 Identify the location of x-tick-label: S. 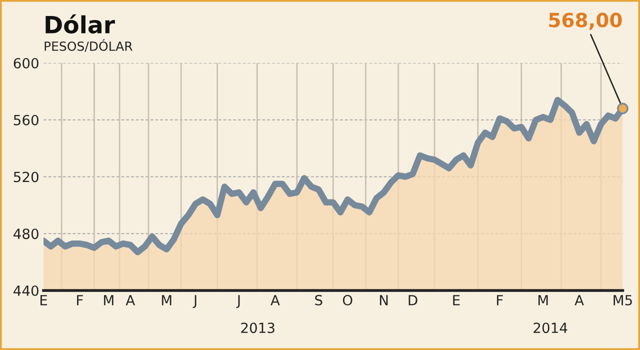
(318, 300).